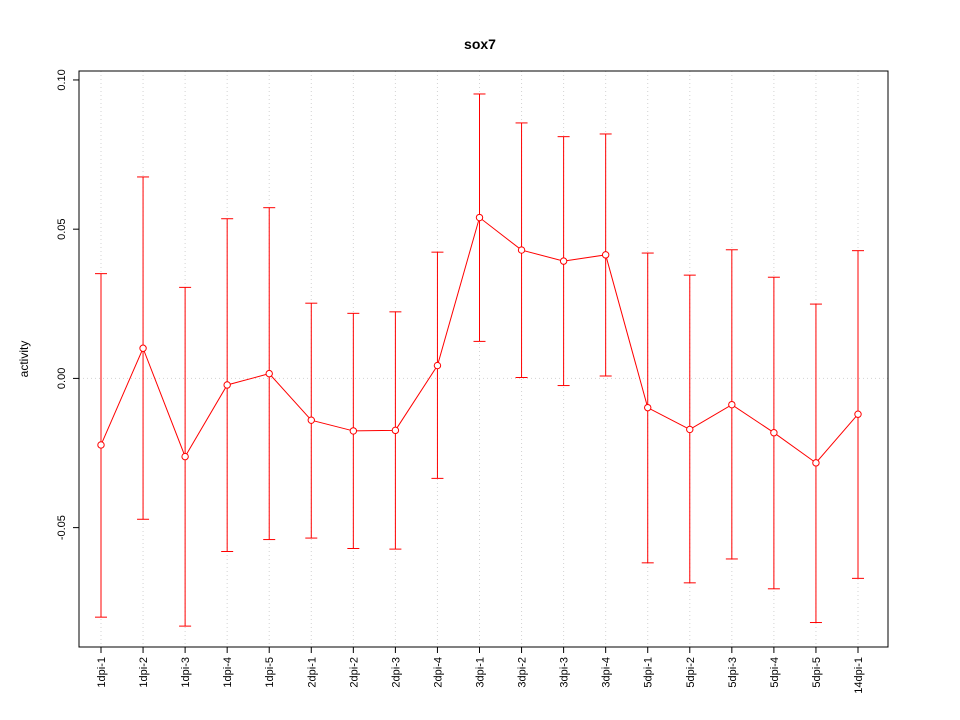 Image resolution: width=960 pixels, height=720 pixels. I want to click on x-tick-label: 5dpi-5, so click(817, 672).